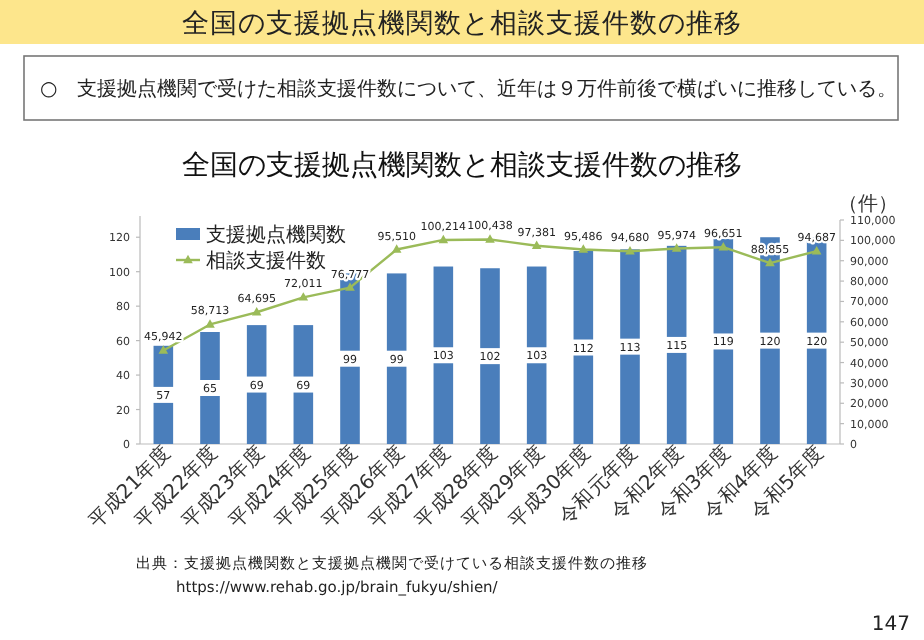  I want to click on title-banner: 全国の支援拠点機関数と相談支援件数の推移, so click(462, 22).